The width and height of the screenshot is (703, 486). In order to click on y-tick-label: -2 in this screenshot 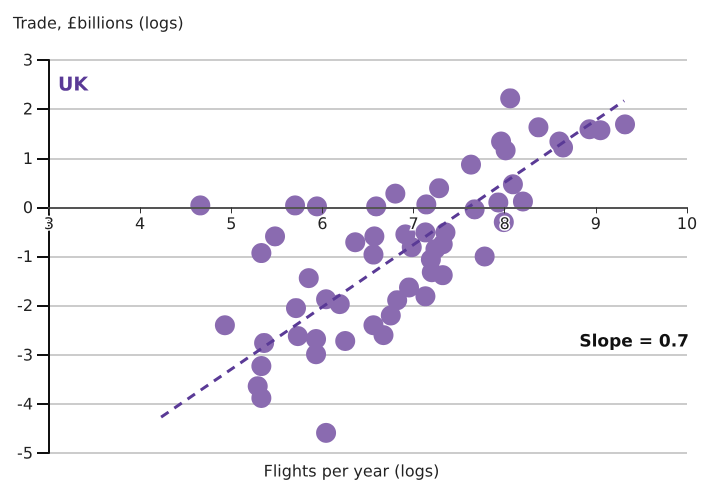, I will do `click(25, 306)`.